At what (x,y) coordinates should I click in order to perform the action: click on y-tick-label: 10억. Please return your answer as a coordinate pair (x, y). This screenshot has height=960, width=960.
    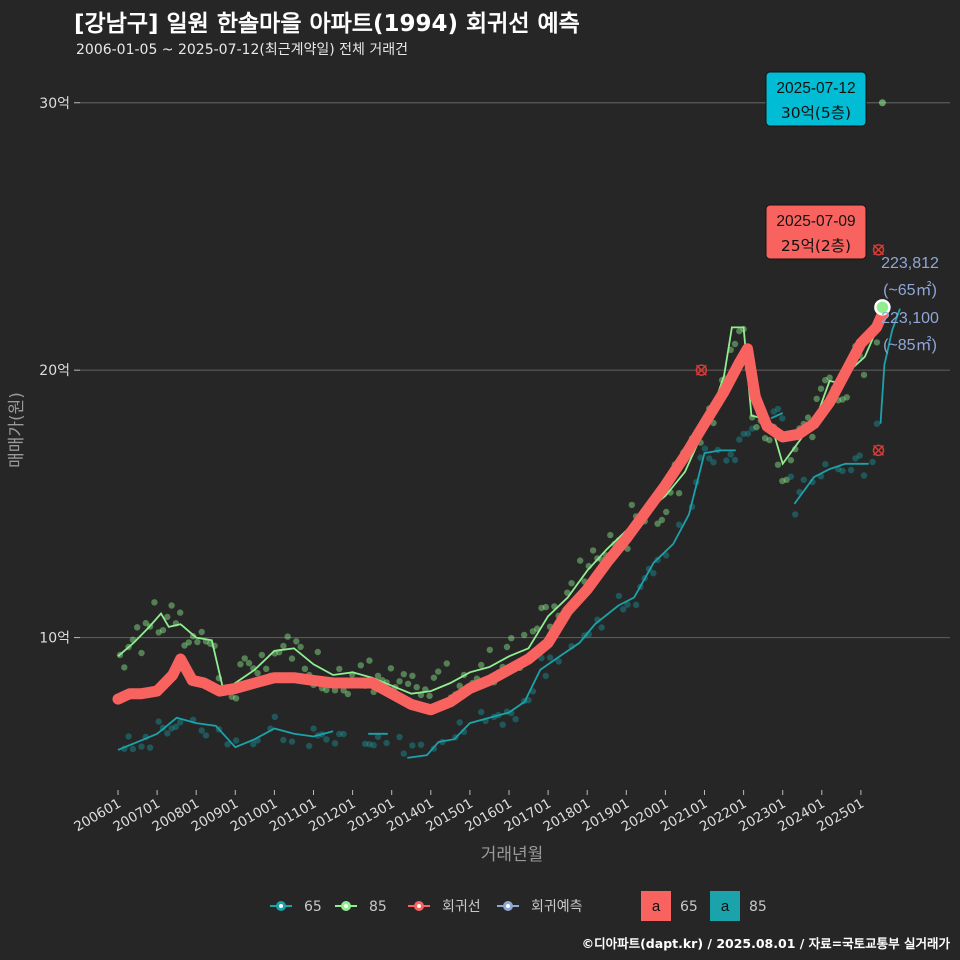
    Looking at the image, I should click on (54, 639).